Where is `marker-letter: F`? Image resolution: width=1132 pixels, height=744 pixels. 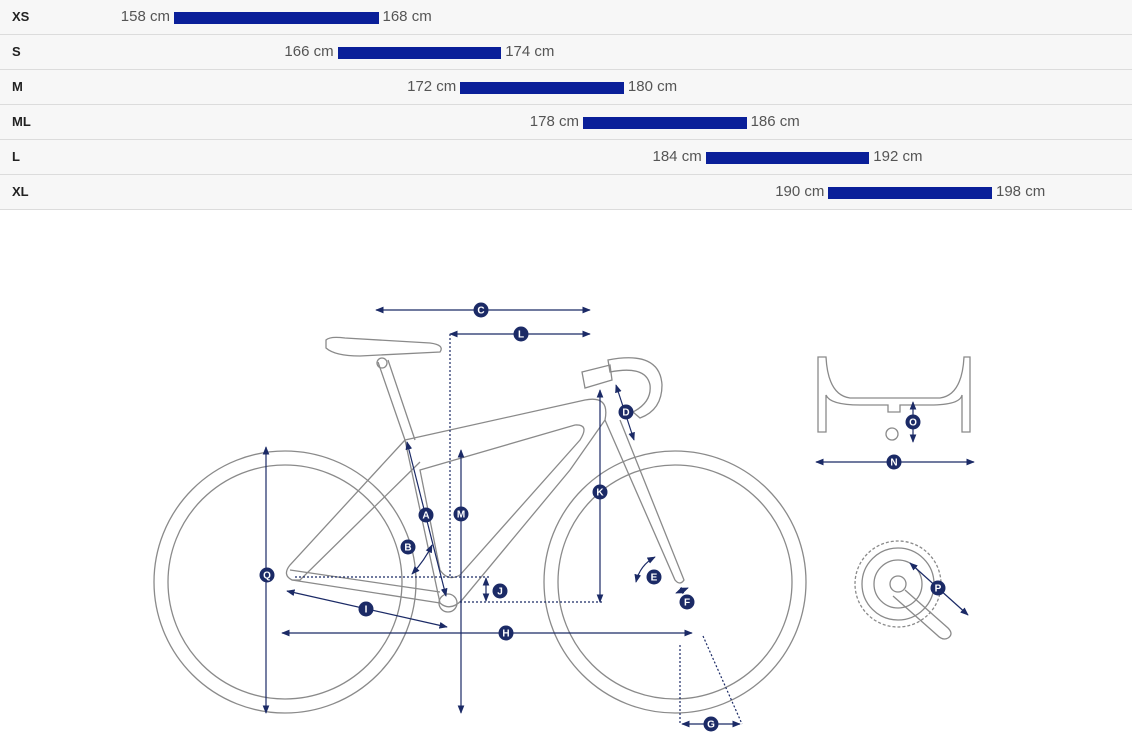
marker-letter: F is located at coordinates (687, 603).